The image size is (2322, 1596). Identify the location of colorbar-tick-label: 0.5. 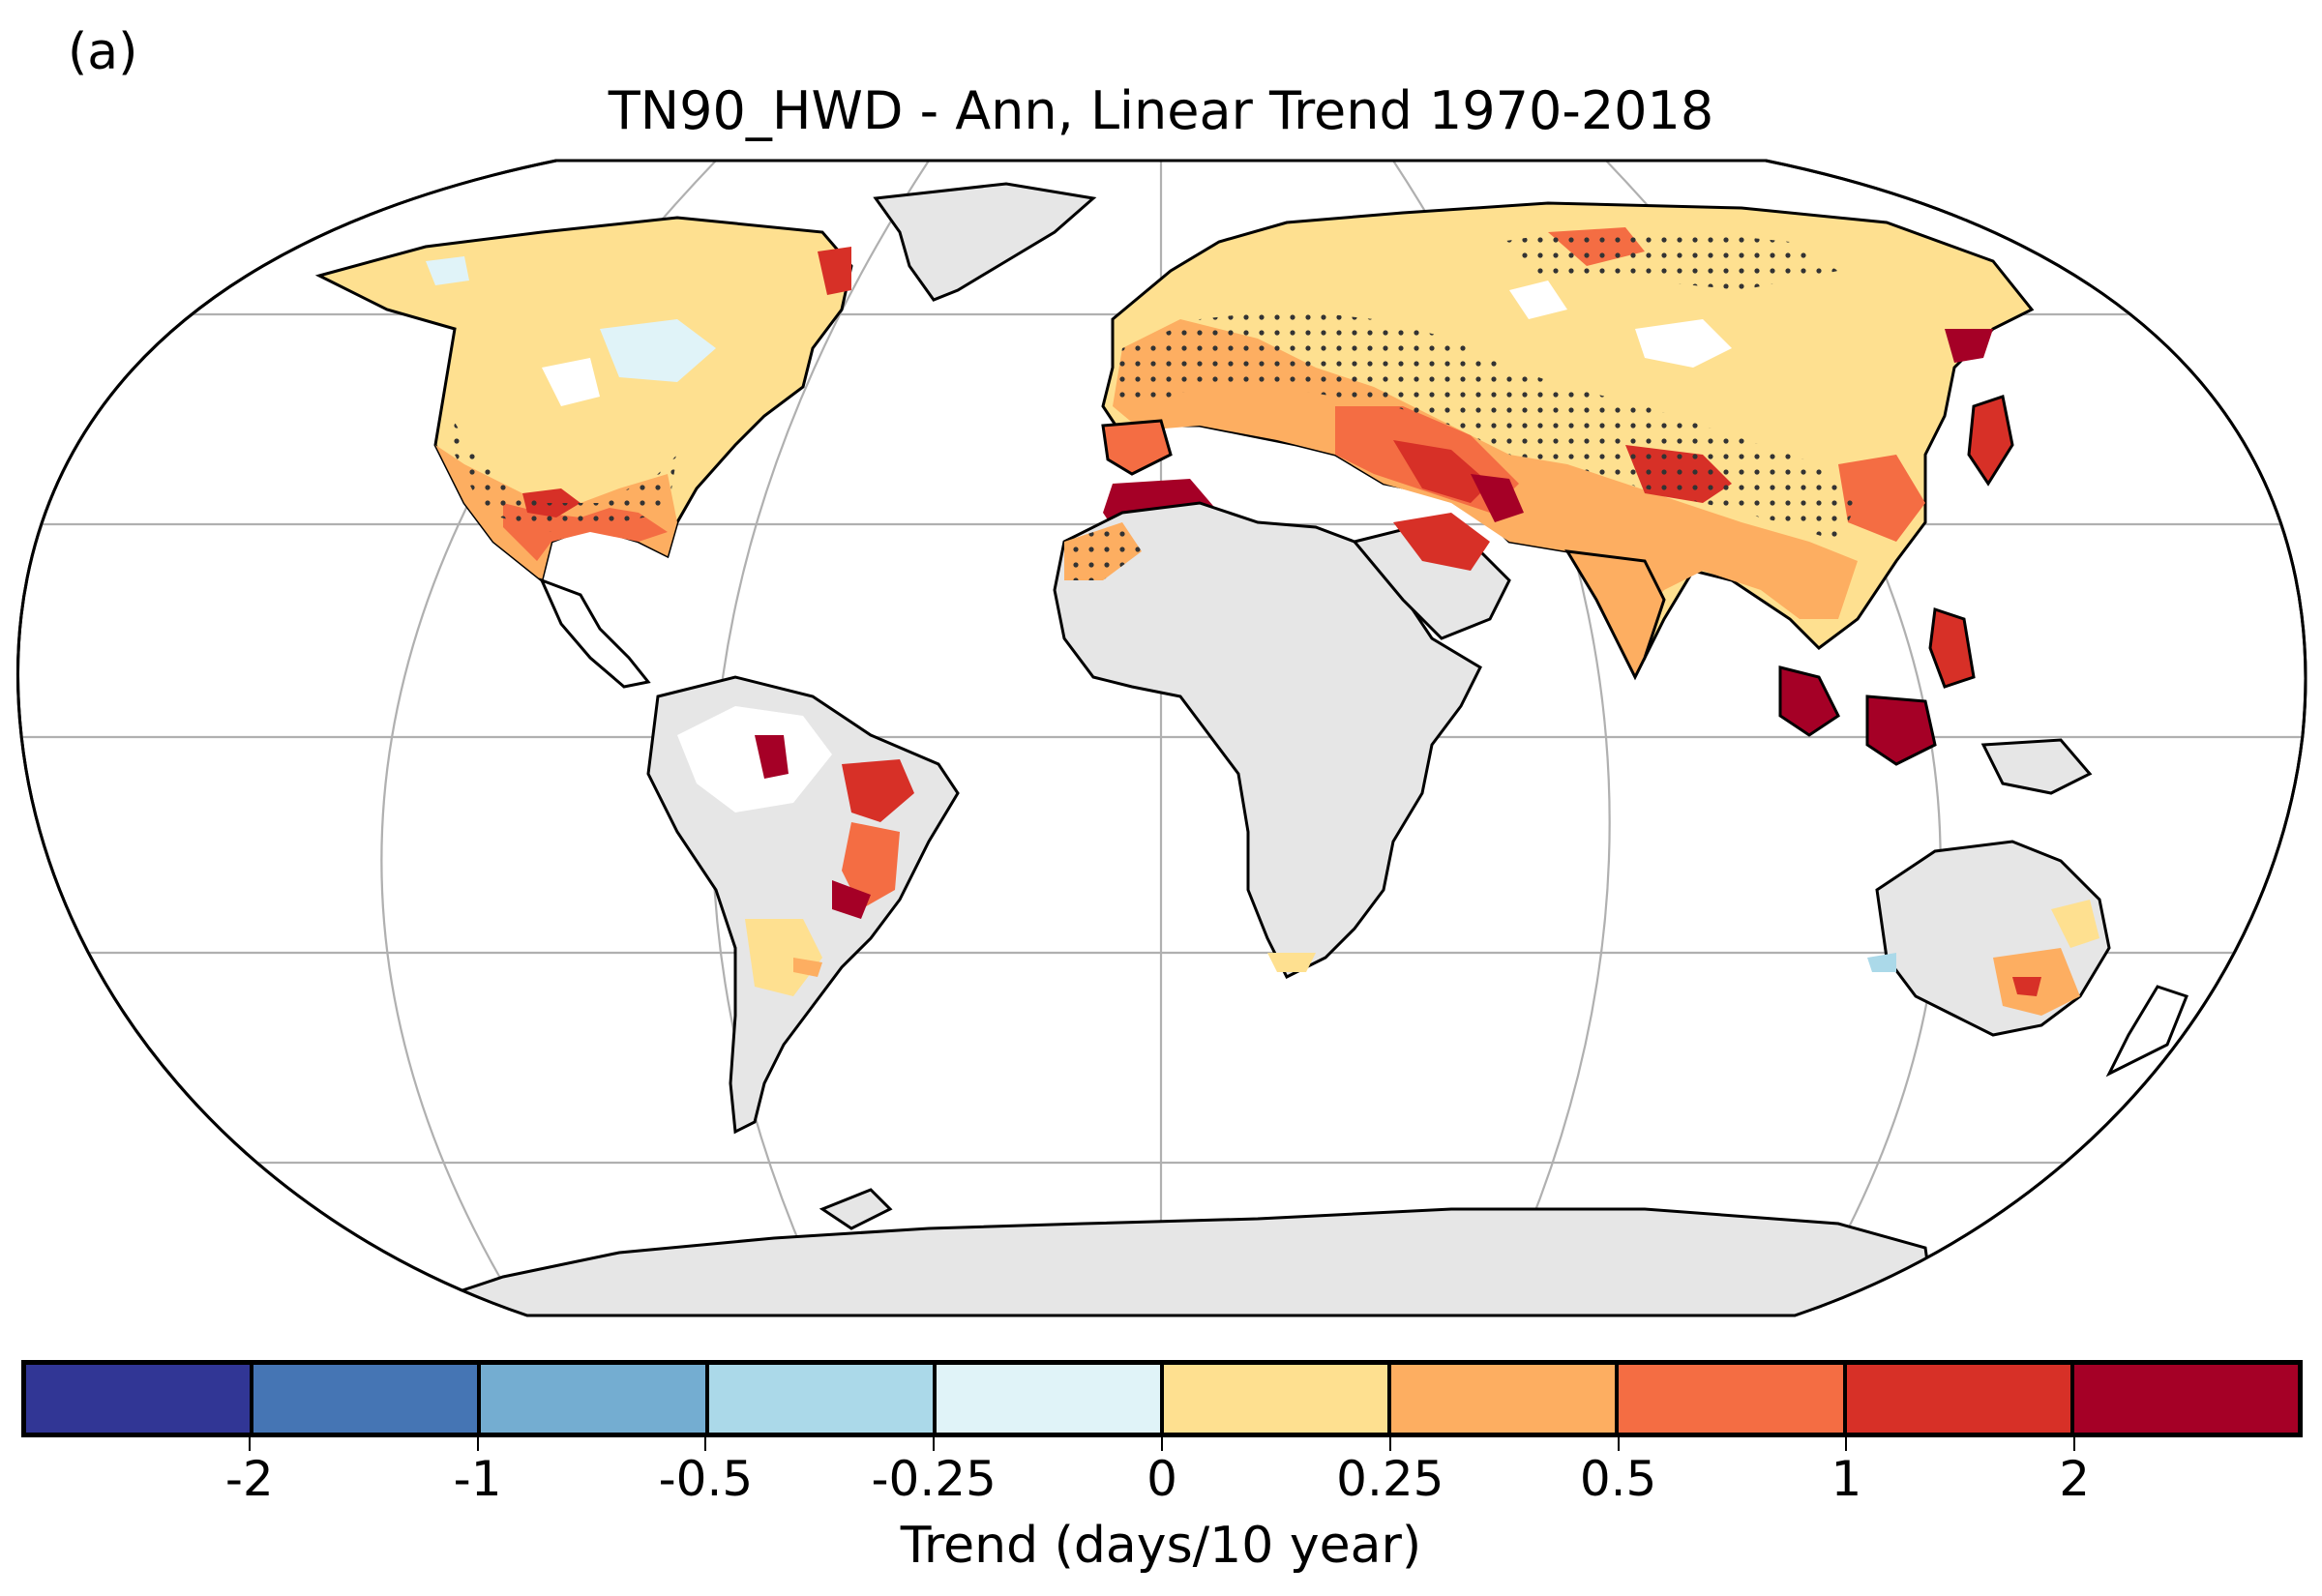
(1618, 1479).